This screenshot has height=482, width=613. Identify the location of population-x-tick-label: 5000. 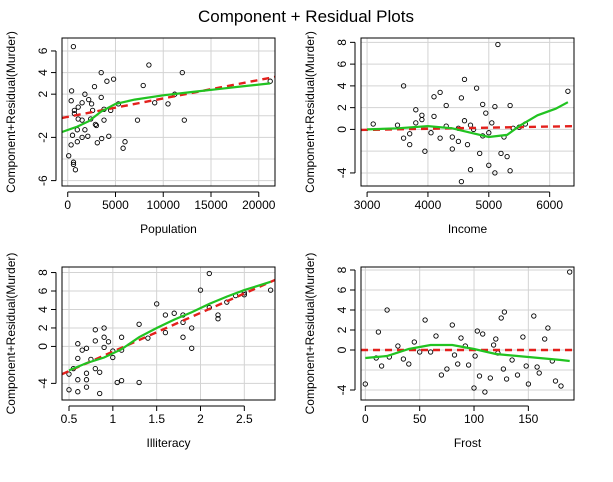
(115, 205).